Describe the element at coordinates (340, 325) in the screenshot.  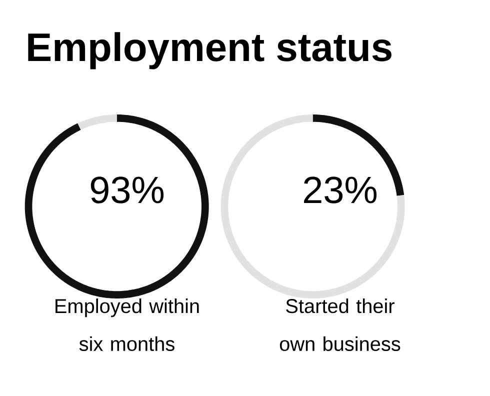
I see `text: Started their own business` at that location.